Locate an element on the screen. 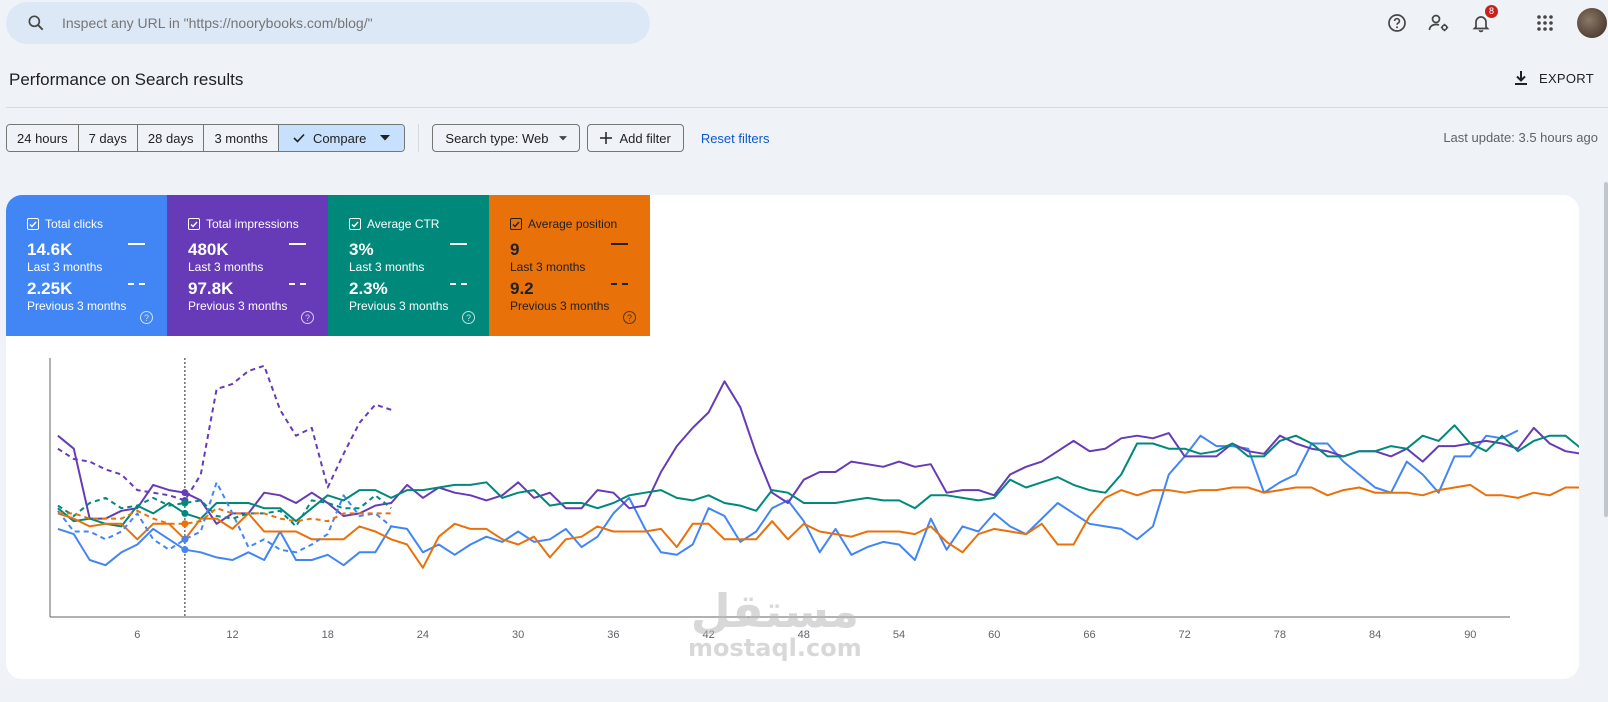 The width and height of the screenshot is (1608, 702). x-tick-label: 30 is located at coordinates (518, 635).